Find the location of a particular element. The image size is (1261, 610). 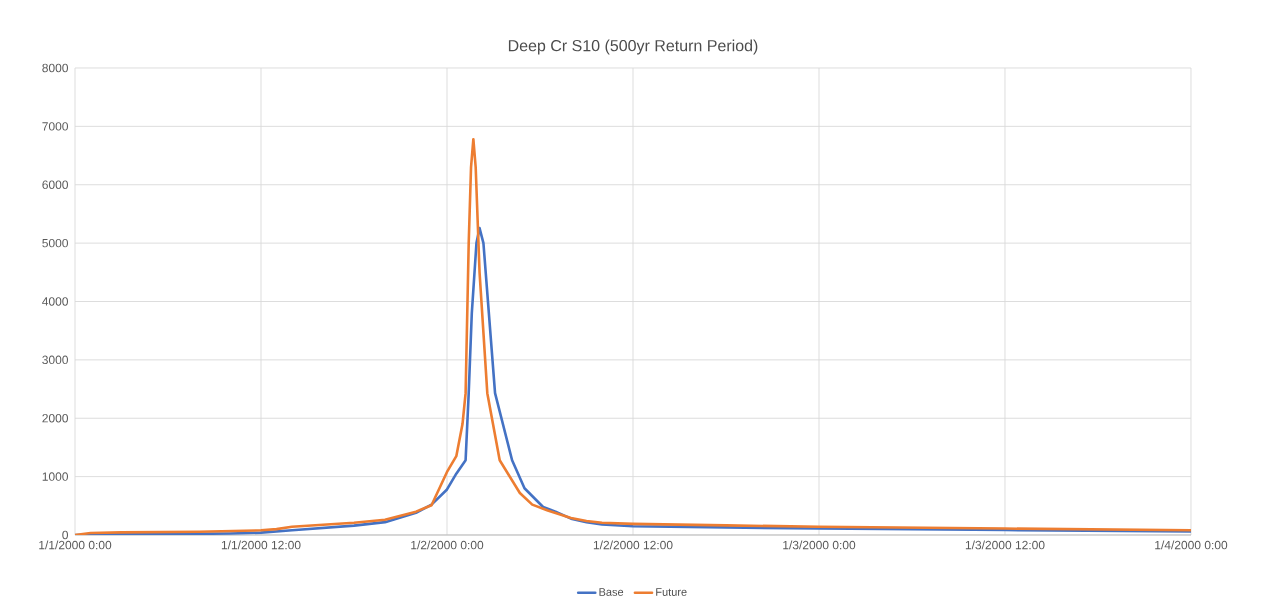

legend-label: Future is located at coordinates (671, 592).